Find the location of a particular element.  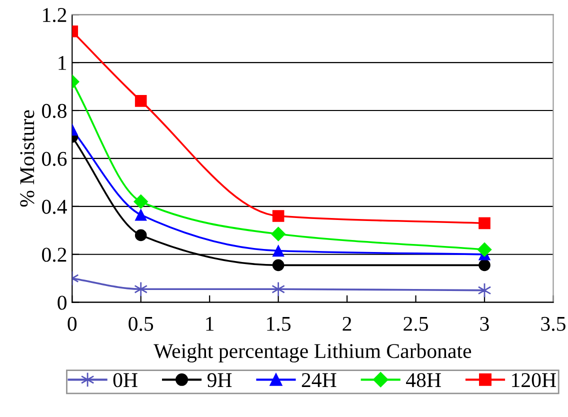

x-tick-label: 3.5 is located at coordinates (553, 323).